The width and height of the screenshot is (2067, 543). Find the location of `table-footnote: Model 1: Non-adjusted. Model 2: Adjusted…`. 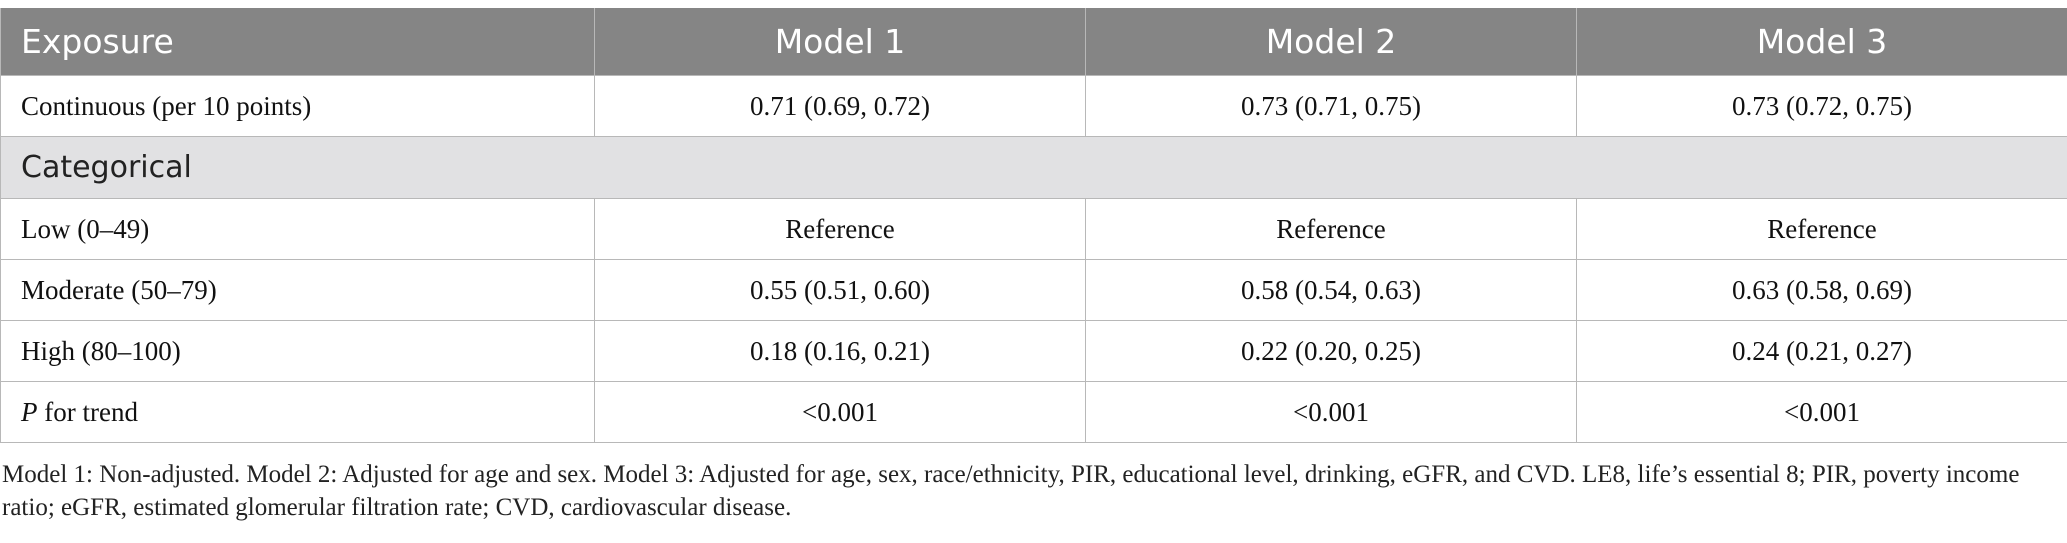

table-footnote: Model 1: Non-adjusted. Model 2: Adjusted… is located at coordinates (1011, 491).